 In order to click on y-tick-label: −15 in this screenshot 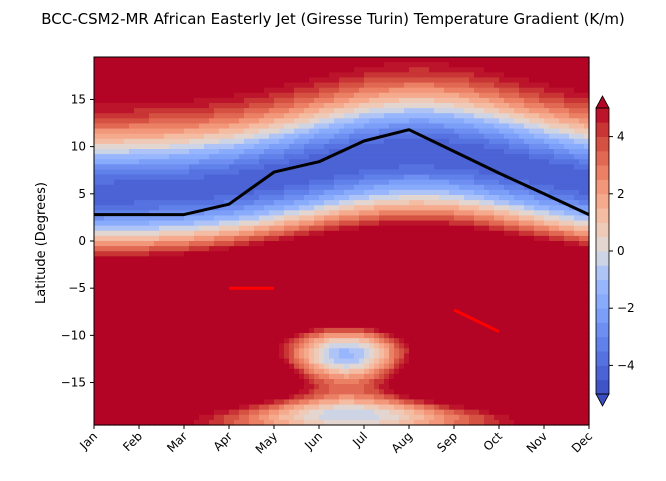, I will do `click(73, 383)`.